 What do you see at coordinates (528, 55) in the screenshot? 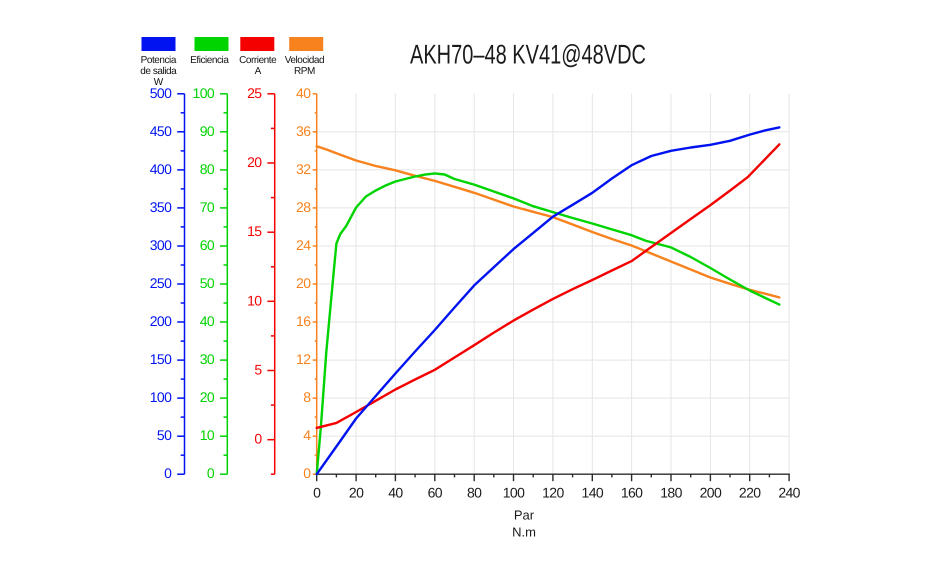
I see `svg-text: AKH70–48 KV41@48VDC` at bounding box center [528, 55].